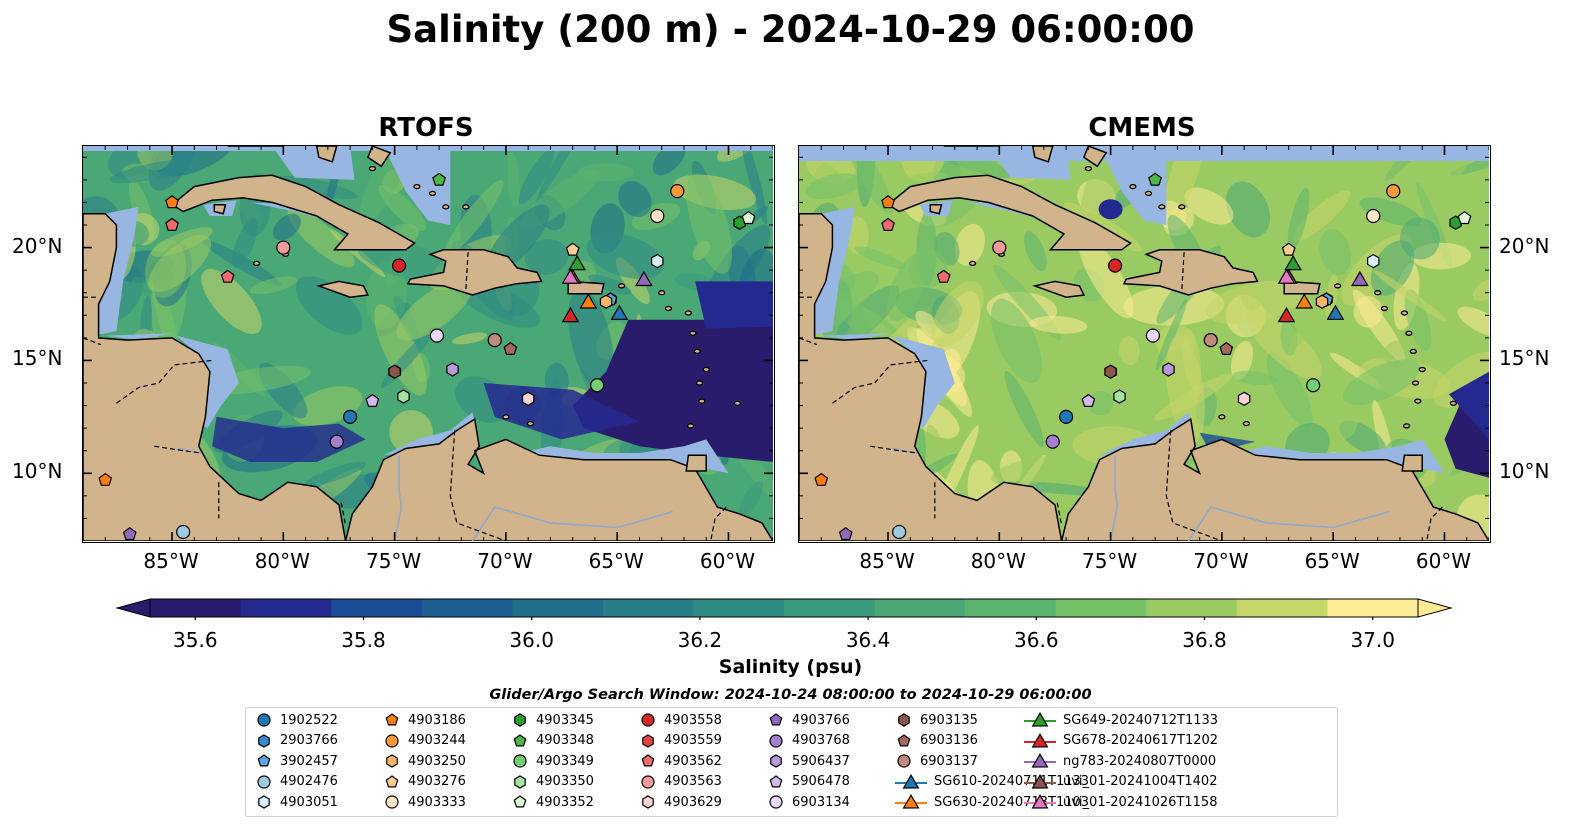  I want to click on legend-label: 5906437, so click(821, 761).